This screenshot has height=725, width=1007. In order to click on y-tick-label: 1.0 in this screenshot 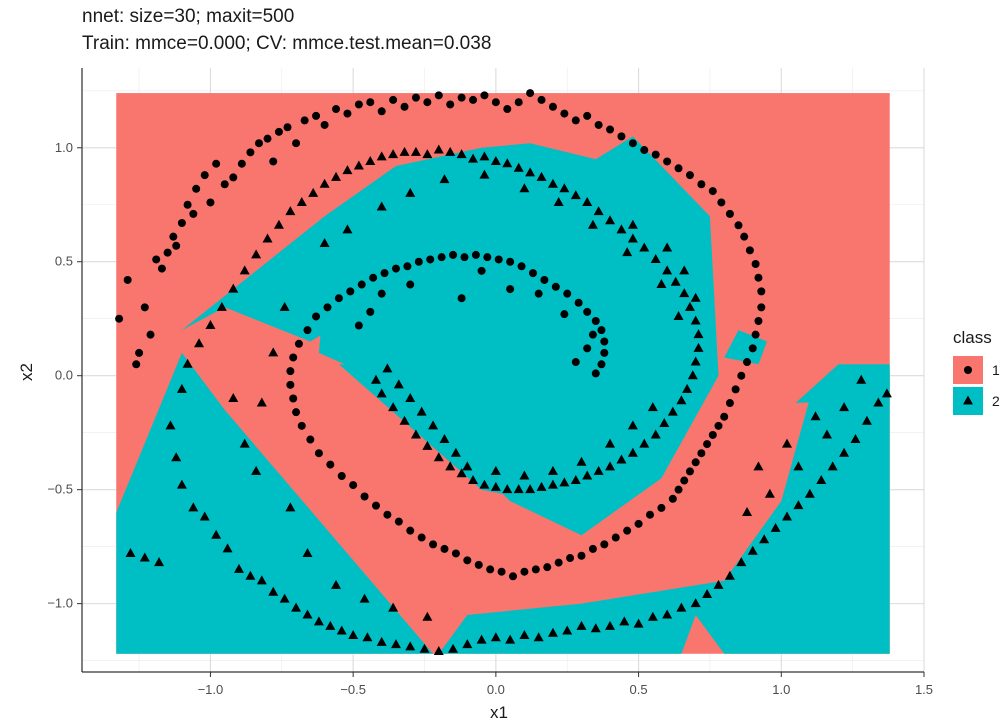, I will do `click(64, 147)`.